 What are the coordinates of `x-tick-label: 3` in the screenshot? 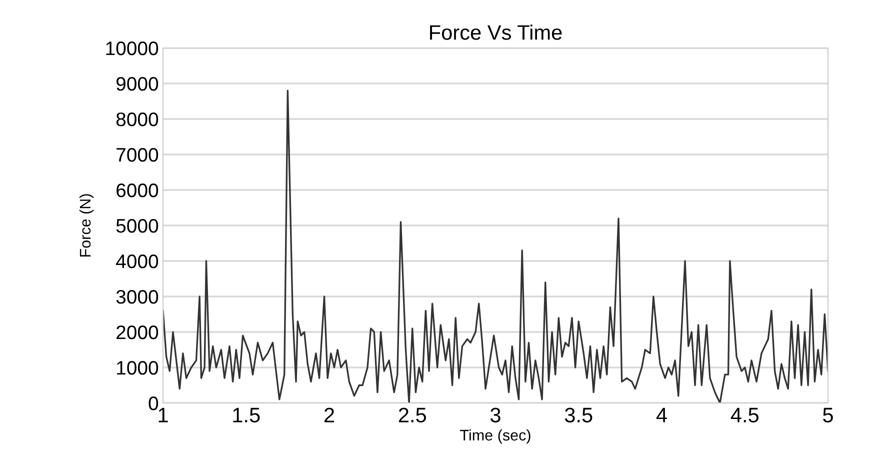 It's located at (495, 415).